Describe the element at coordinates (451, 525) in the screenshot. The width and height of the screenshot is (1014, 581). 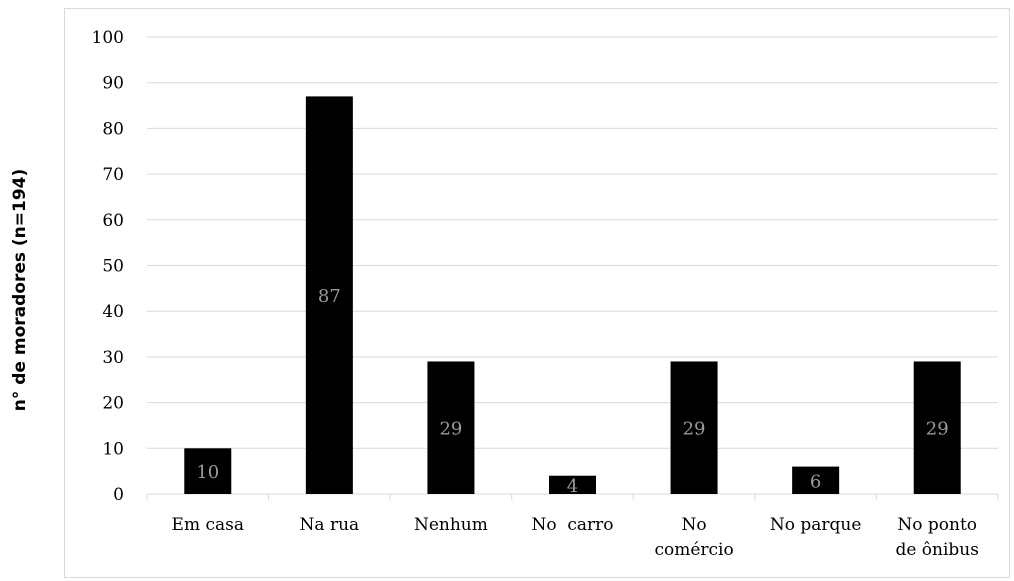
I see `category-label: Nenhum` at that location.